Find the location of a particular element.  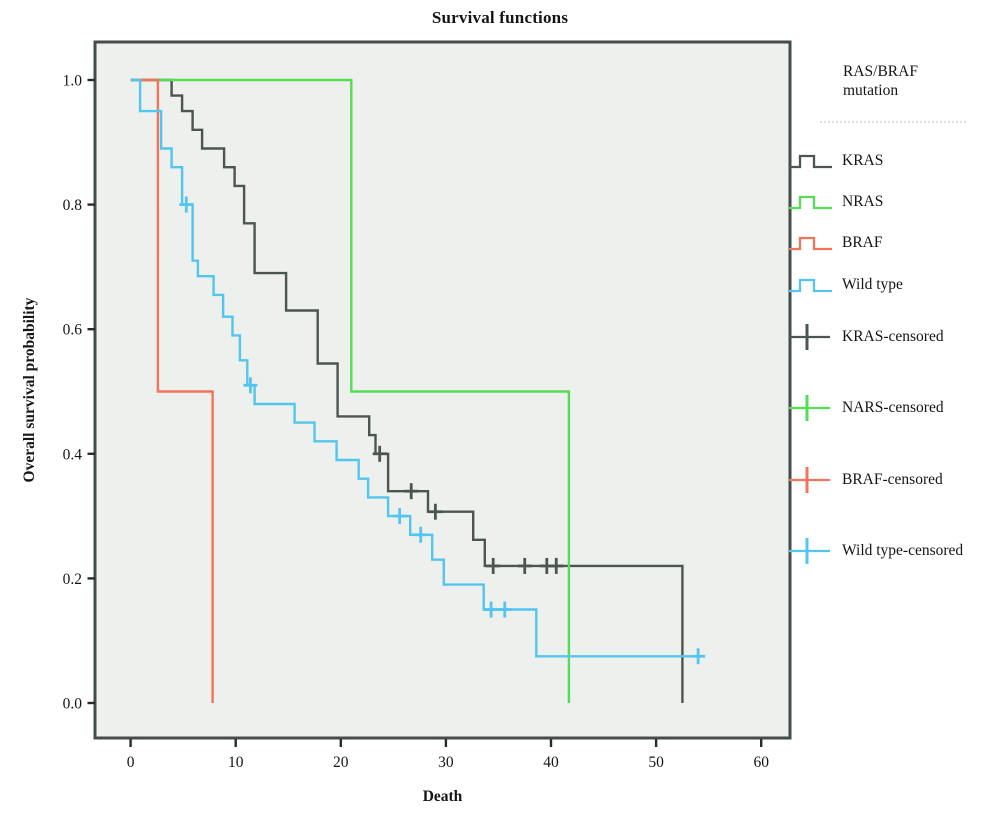

y-tick-label: 0.0 is located at coordinates (73, 704).